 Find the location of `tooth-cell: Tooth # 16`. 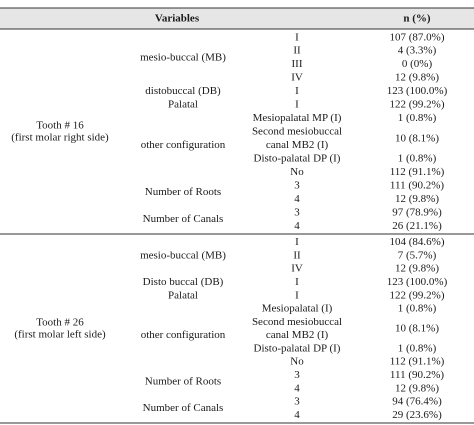

tooth-cell: Tooth # 16 is located at coordinates (60, 126).